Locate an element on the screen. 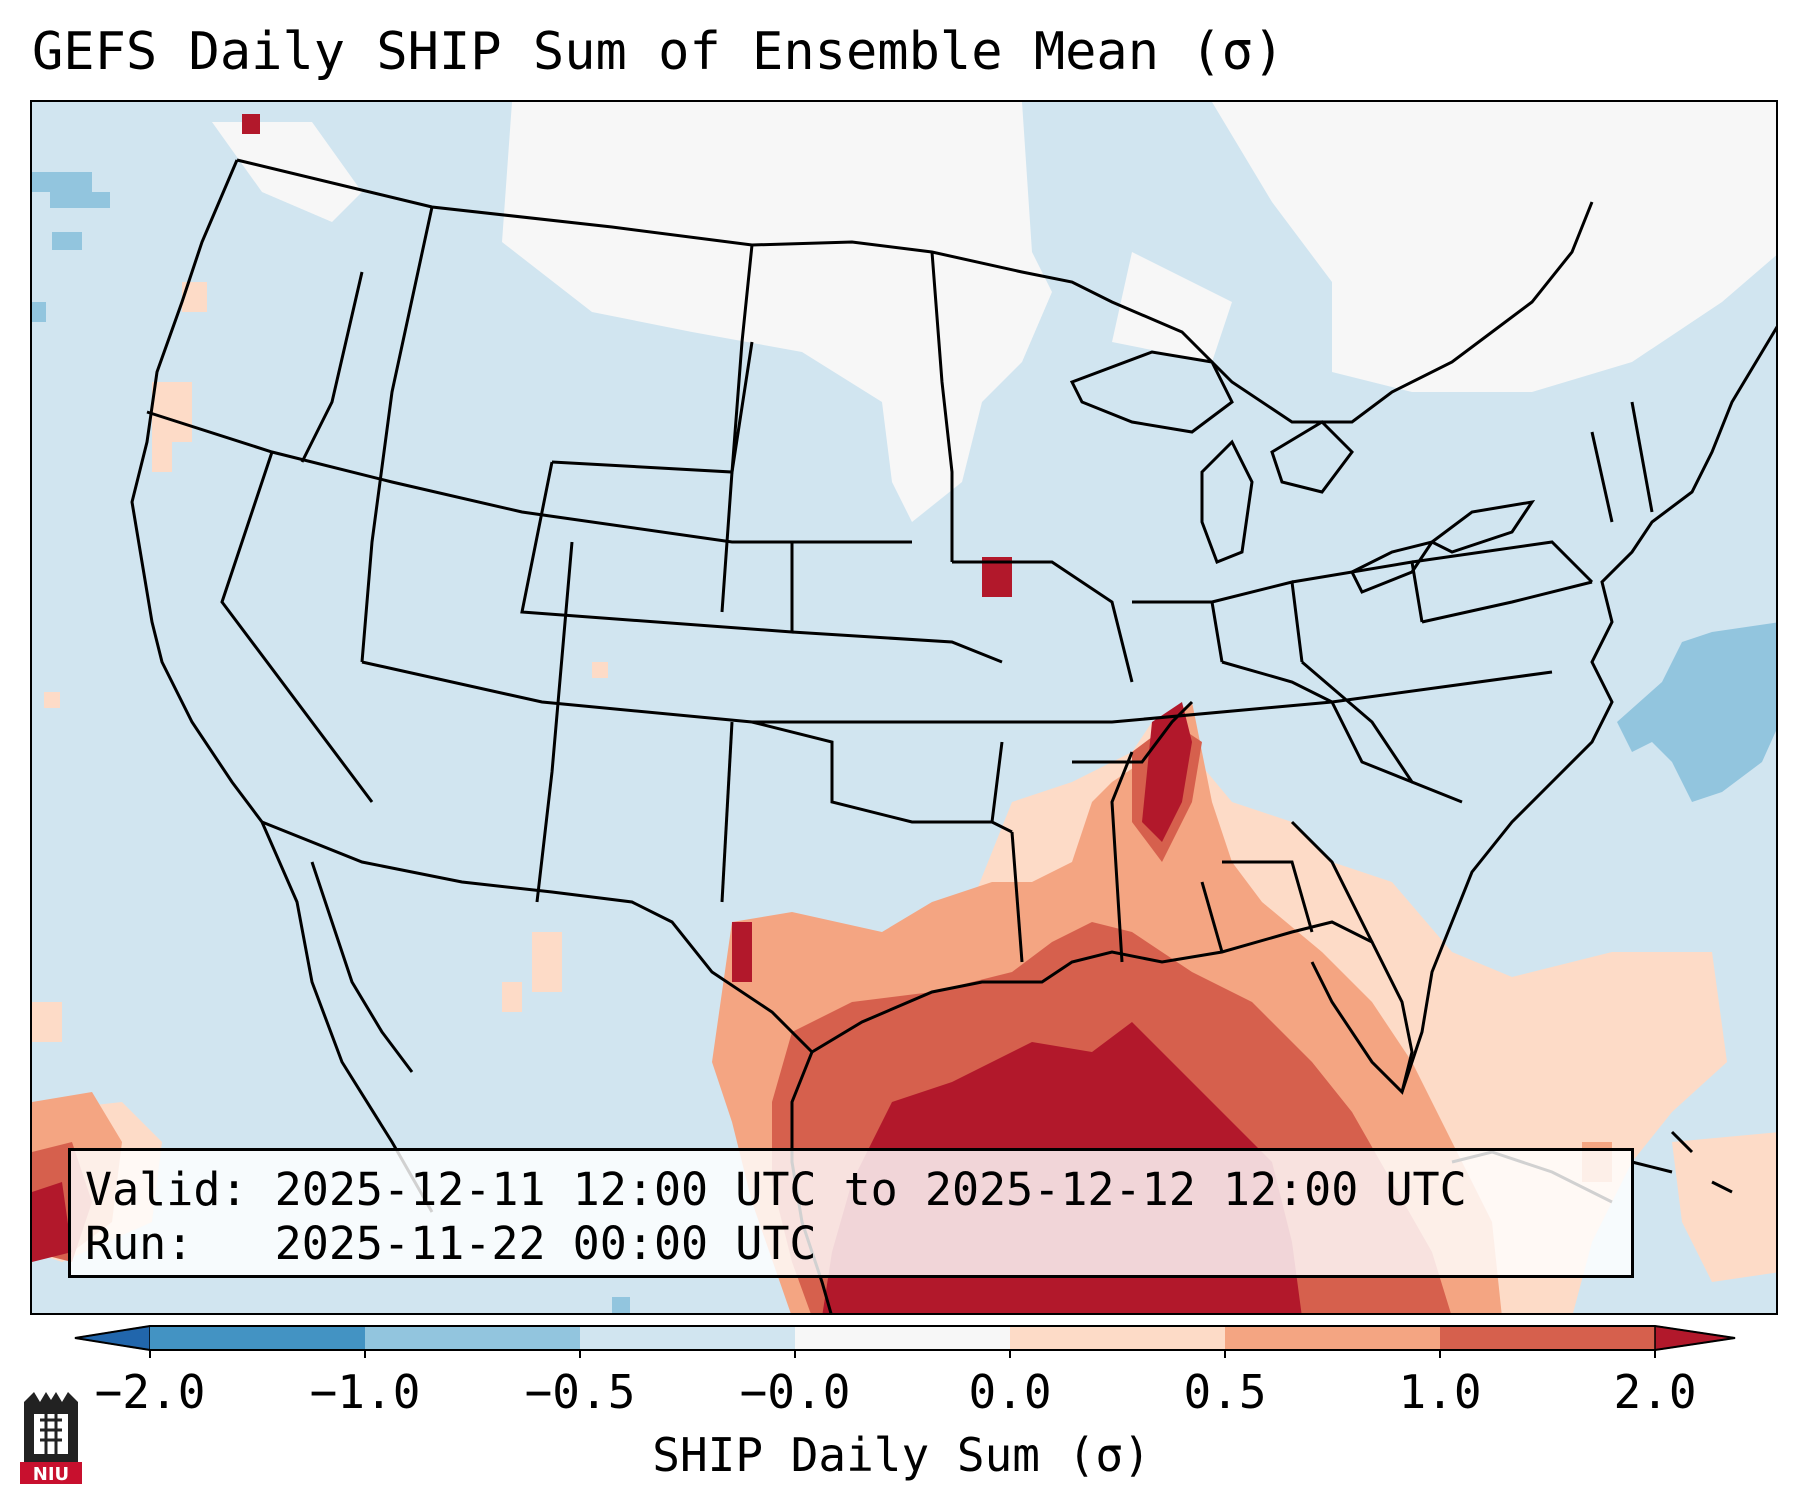 Image resolution: width=1803 pixels, height=1506 pixels. niu-logo: NIU is located at coordinates (51, 1438).